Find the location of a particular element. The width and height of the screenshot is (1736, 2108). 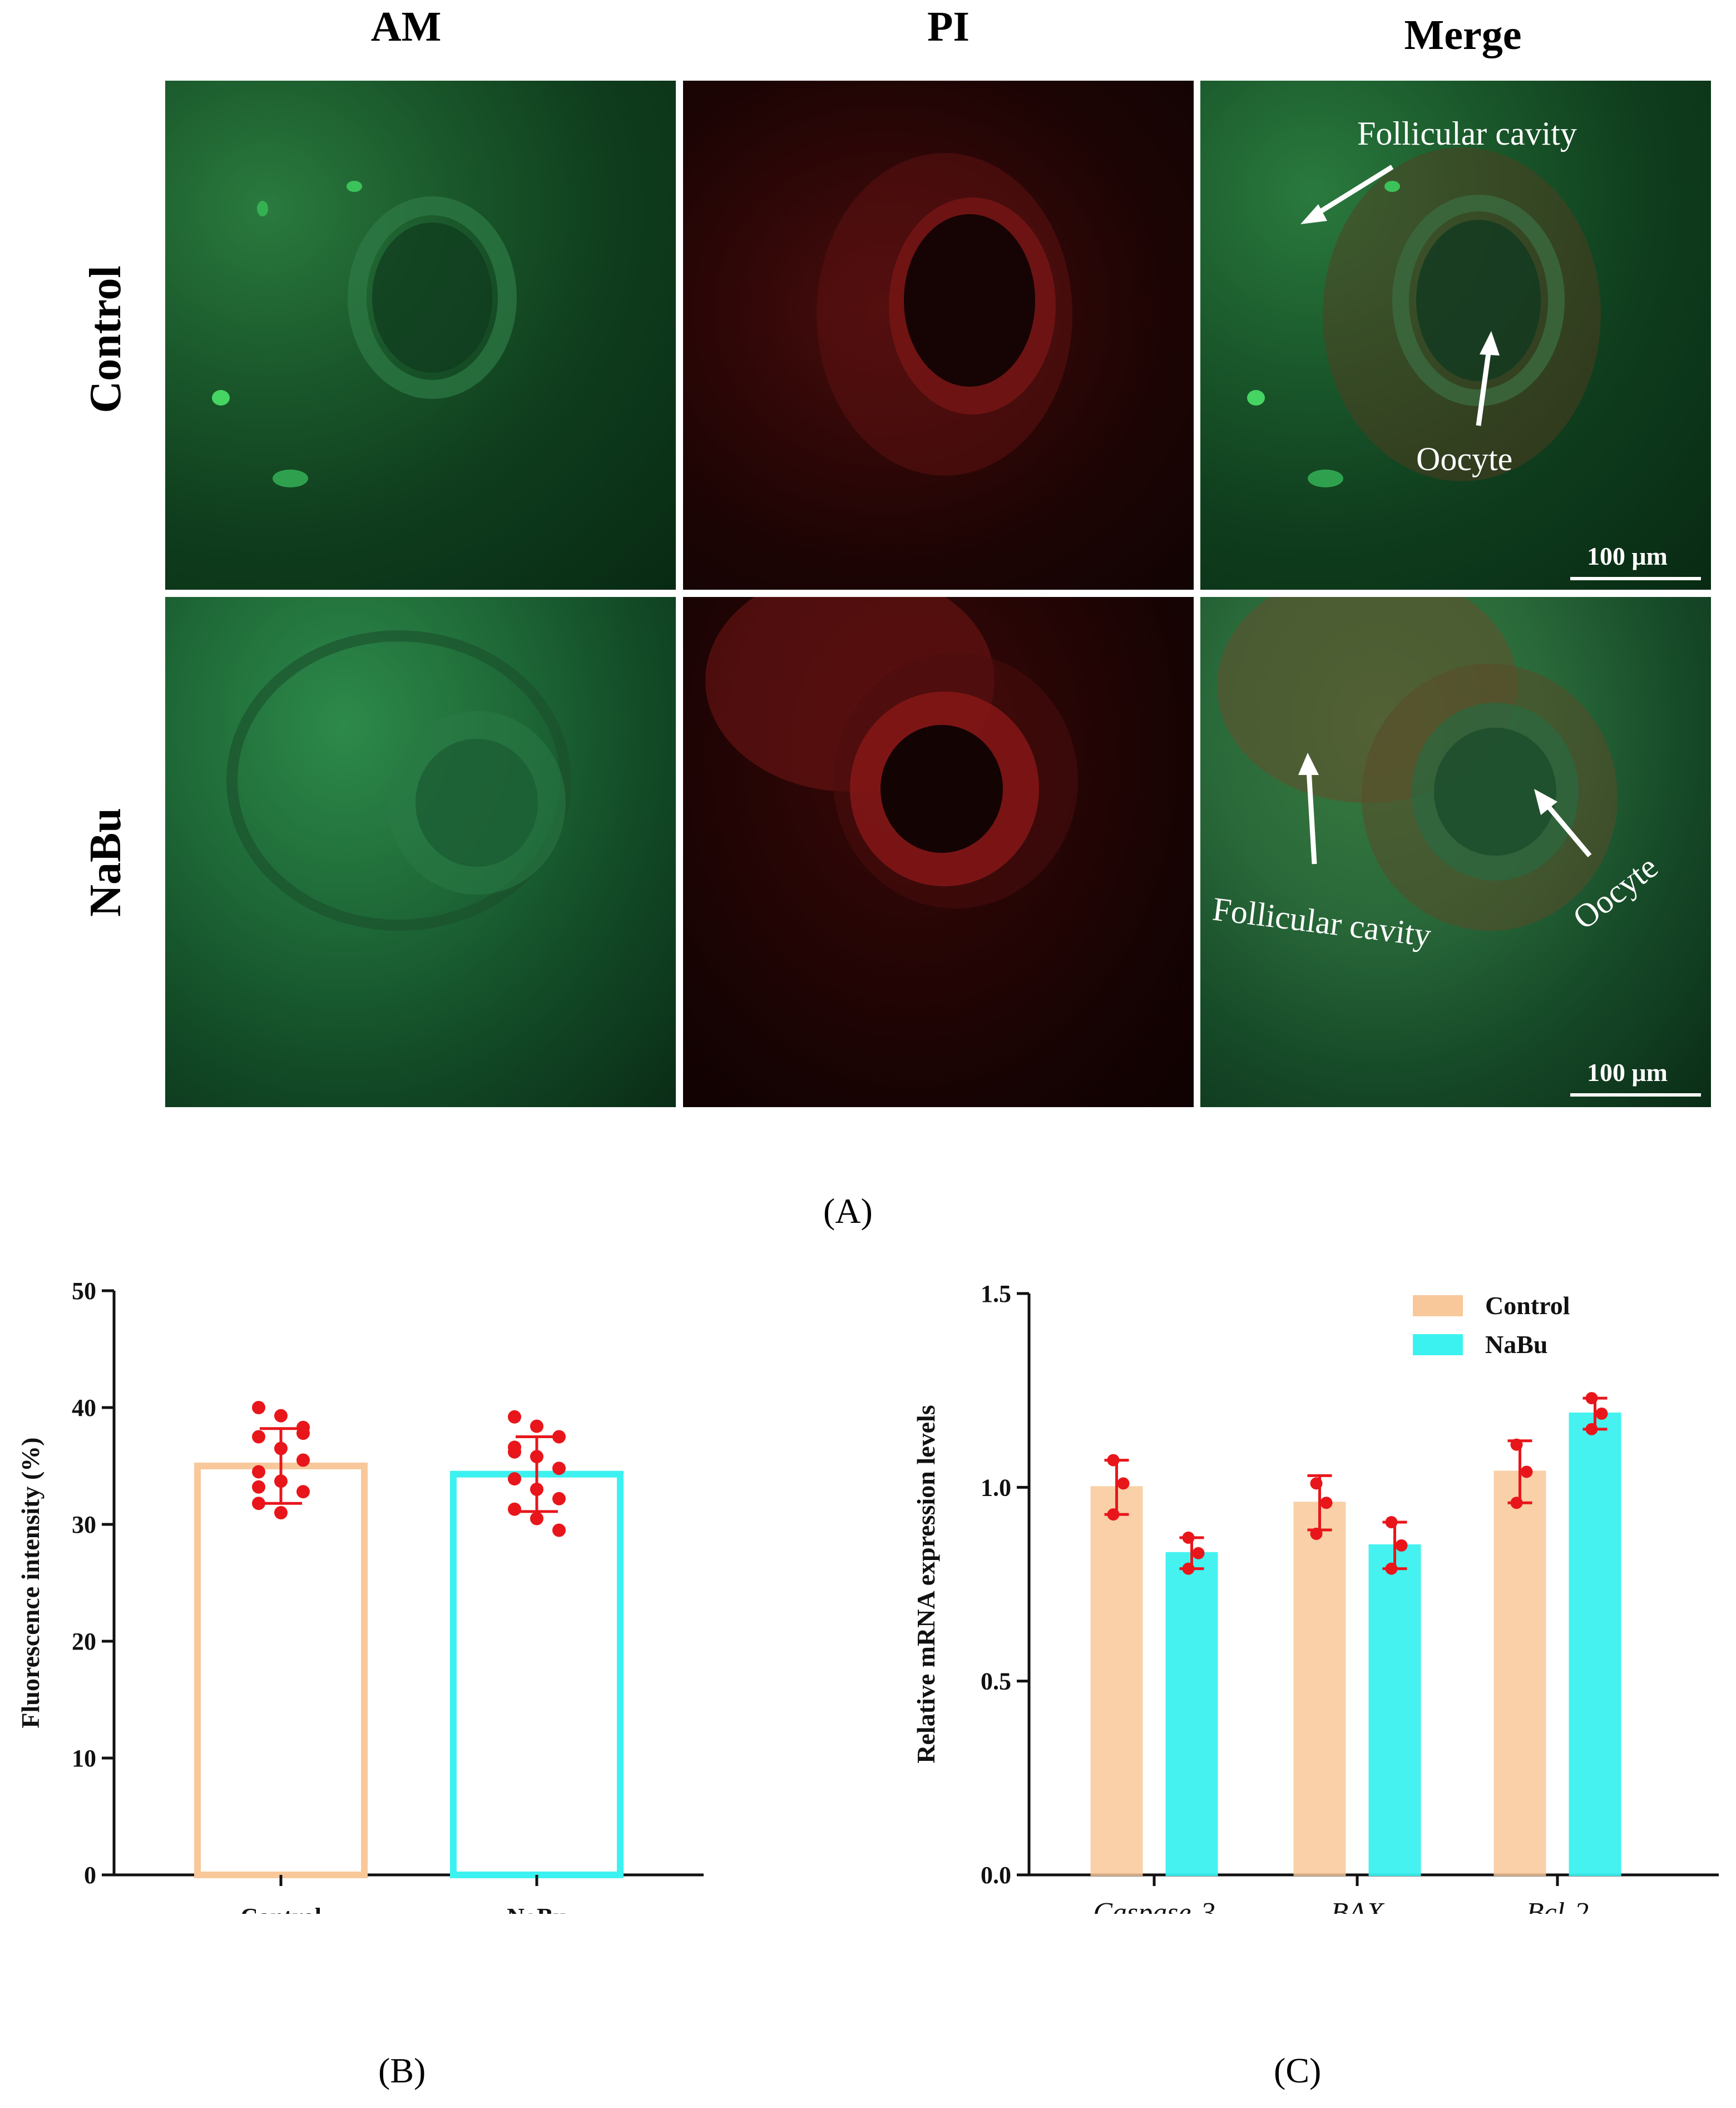

control-am-image is located at coordinates (420, 335).